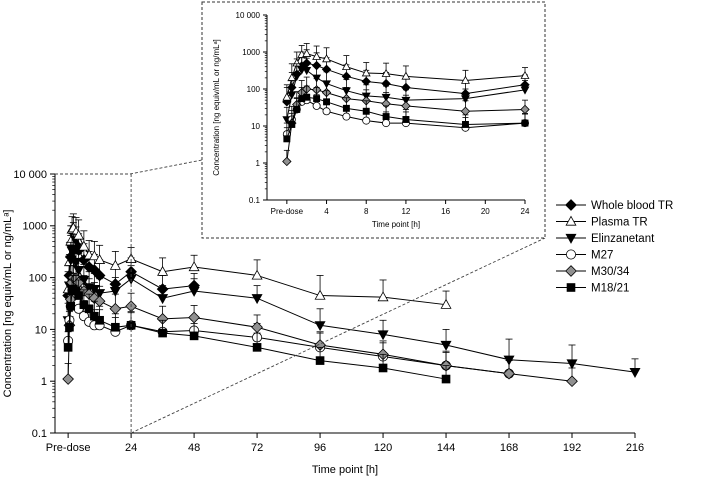  What do you see at coordinates (345, 470) in the screenshot?
I see `x-axis-label: Time point [h]` at bounding box center [345, 470].